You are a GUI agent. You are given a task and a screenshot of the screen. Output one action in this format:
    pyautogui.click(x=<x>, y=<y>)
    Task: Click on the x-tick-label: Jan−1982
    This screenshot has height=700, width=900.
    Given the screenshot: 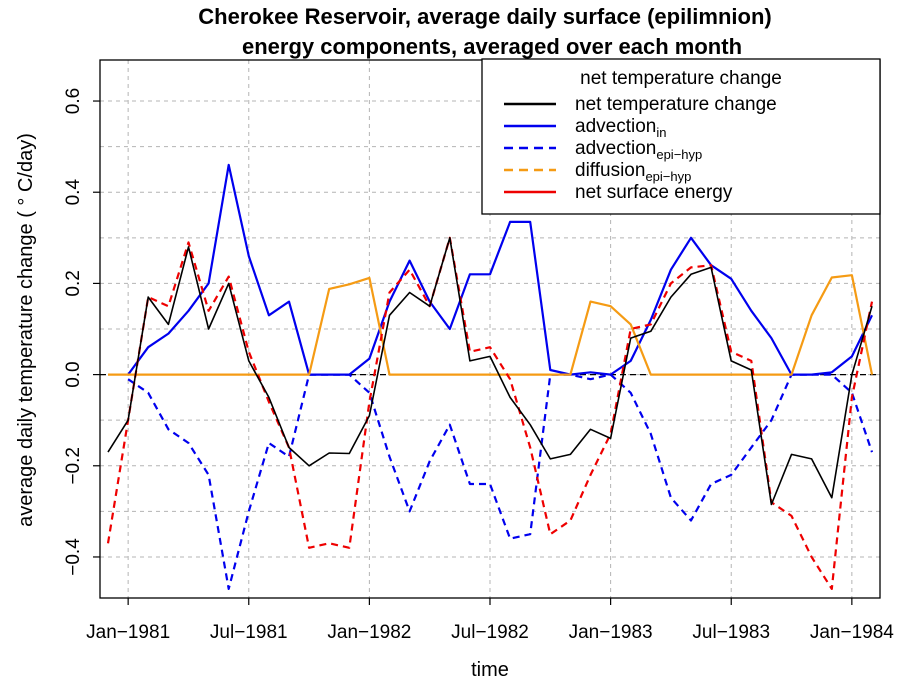 What is the action you would take?
    pyautogui.click(x=369, y=632)
    